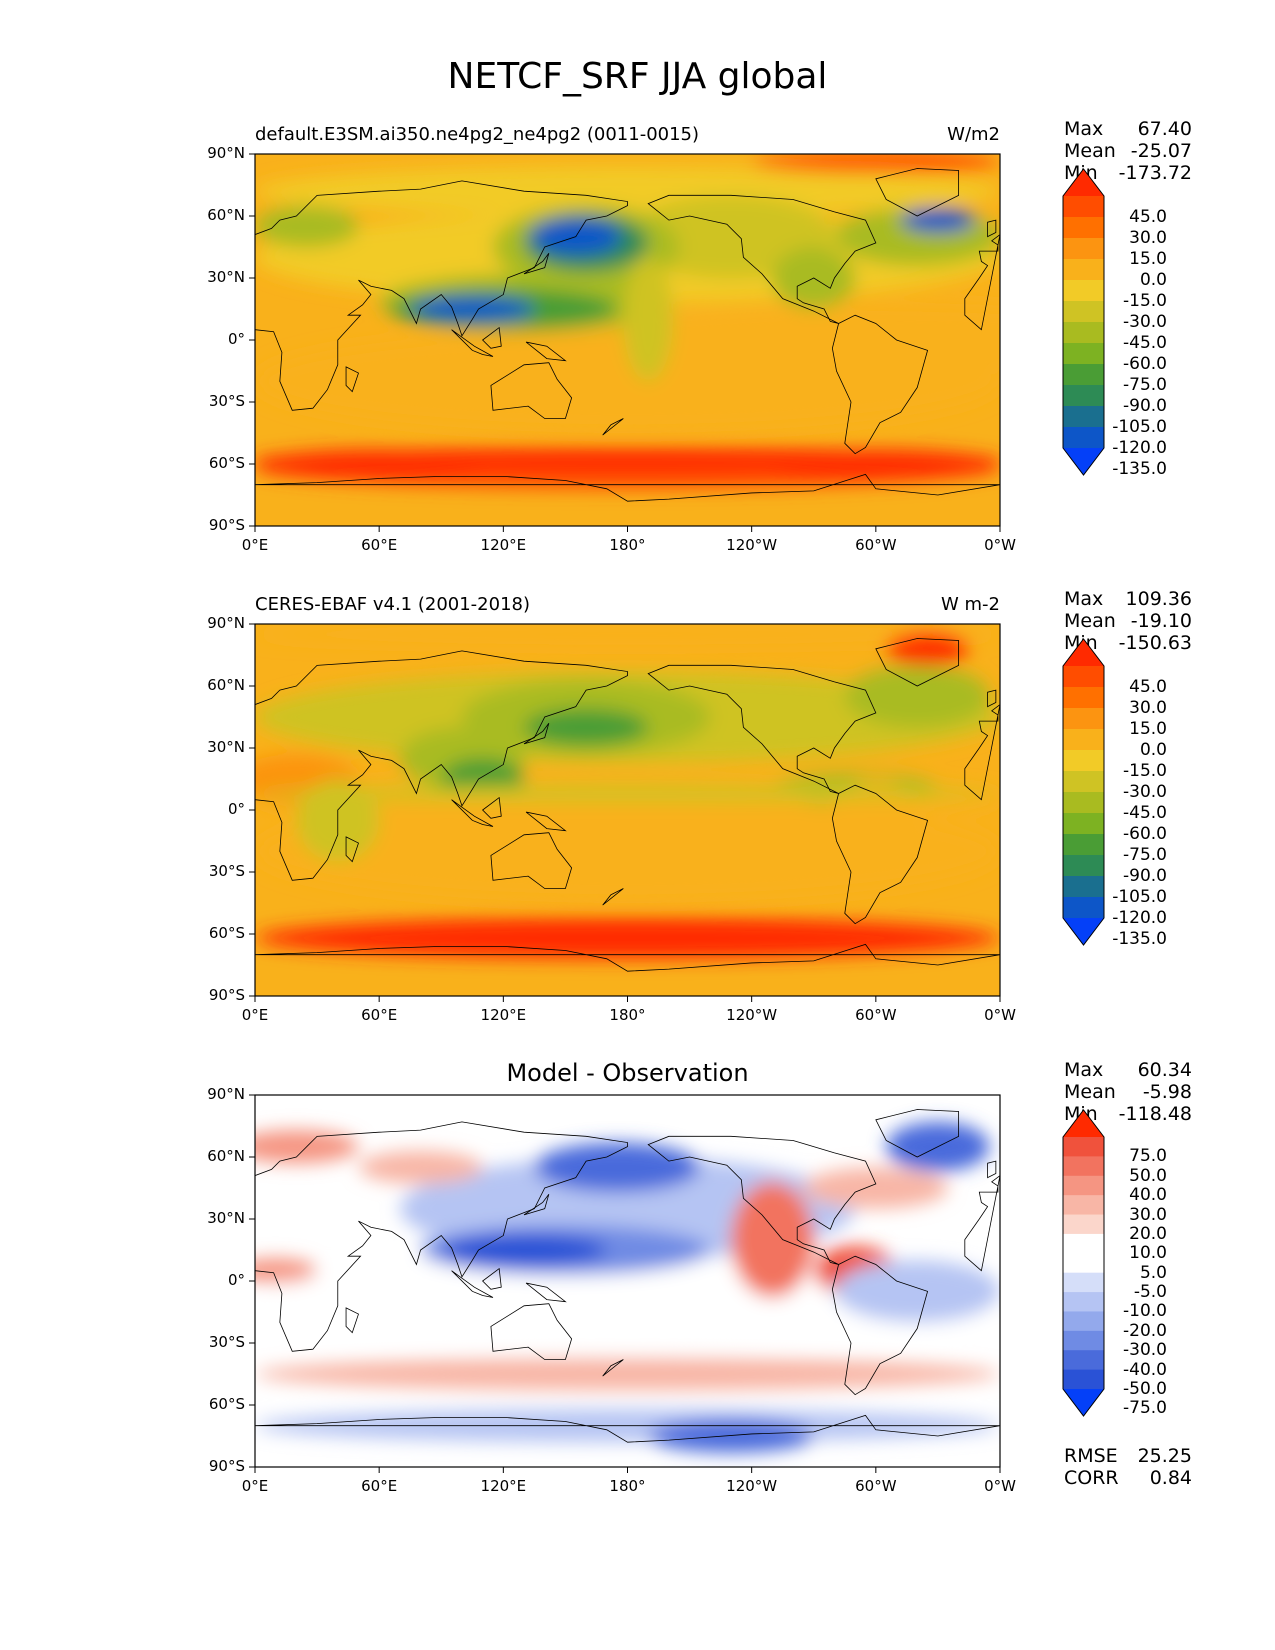  What do you see at coordinates (1161, 621) in the screenshot?
I see `stat-value: -19.10` at bounding box center [1161, 621].